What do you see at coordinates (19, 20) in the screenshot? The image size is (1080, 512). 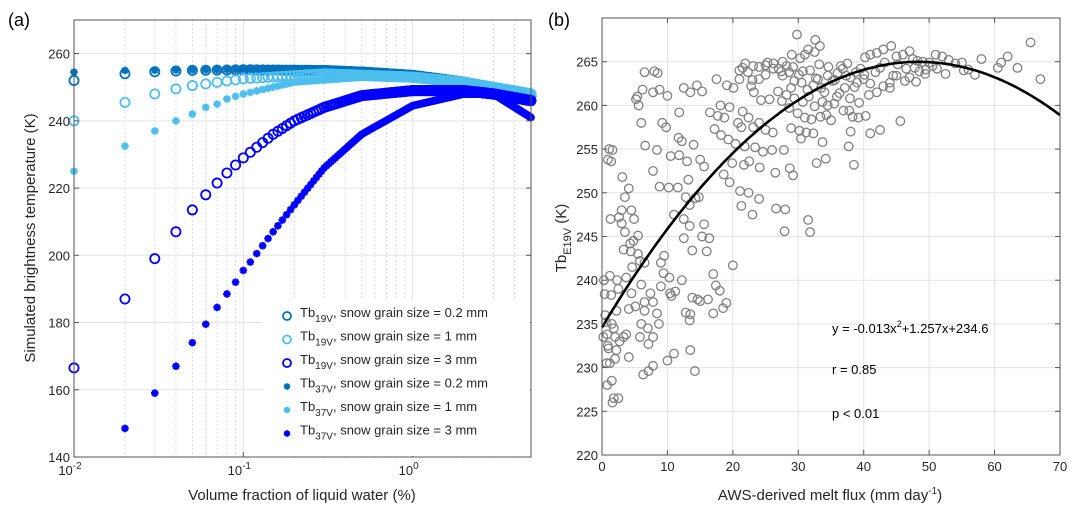 I see `panel-a-label: (a)` at bounding box center [19, 20].